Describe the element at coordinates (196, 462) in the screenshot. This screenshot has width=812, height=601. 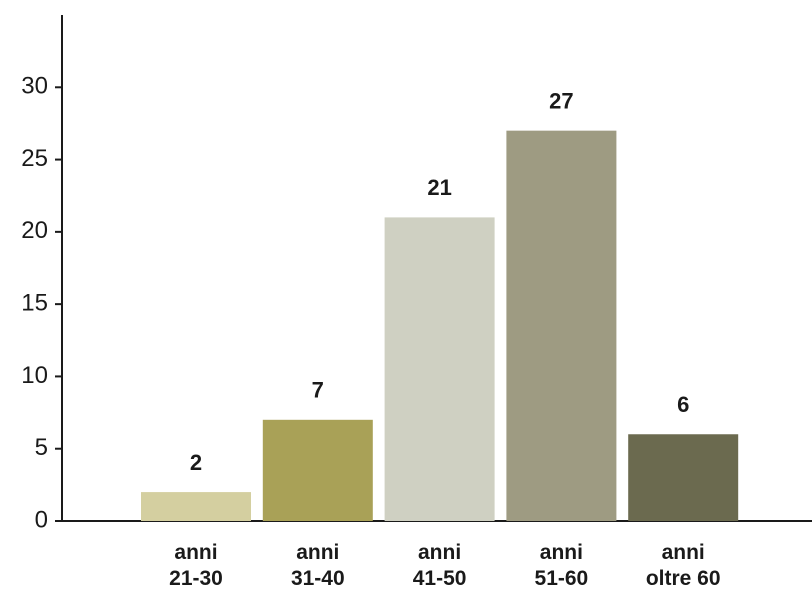
I see `value-label: 2` at that location.